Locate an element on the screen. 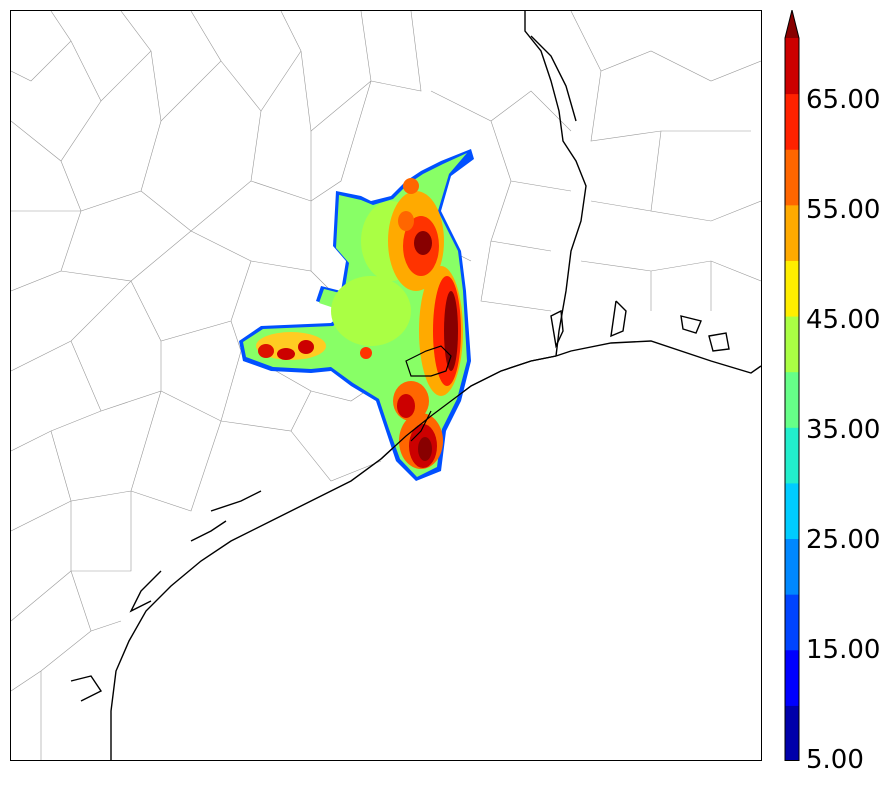  colorbar-label-35: 35.00 is located at coordinates (843, 430).